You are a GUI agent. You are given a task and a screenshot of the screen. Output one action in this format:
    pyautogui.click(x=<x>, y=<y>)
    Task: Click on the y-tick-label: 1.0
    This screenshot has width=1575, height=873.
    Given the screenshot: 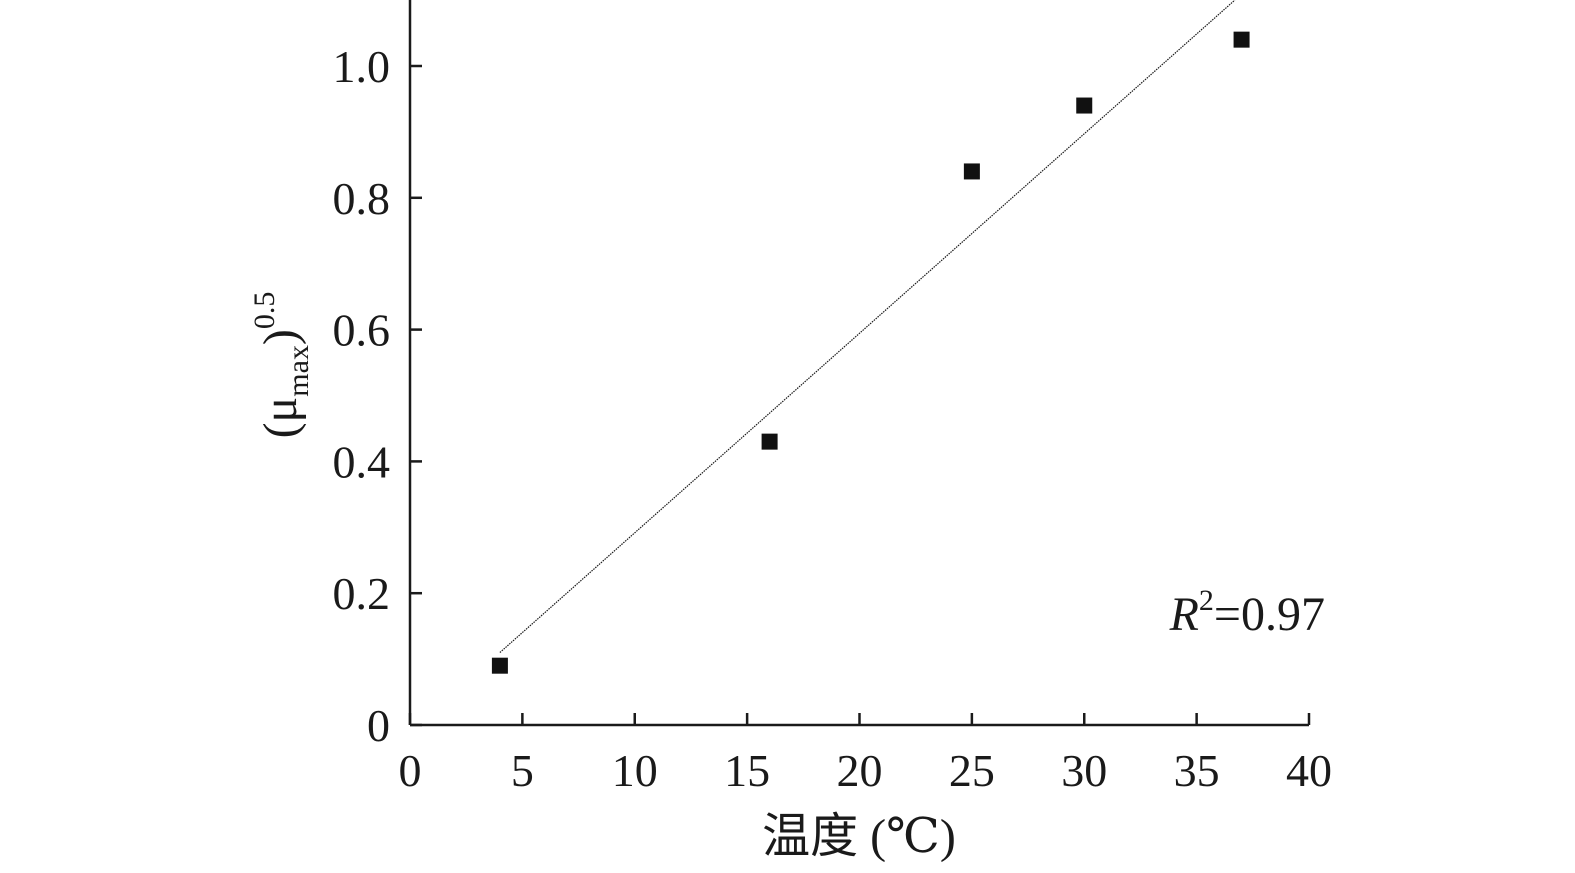 What is the action you would take?
    pyautogui.click(x=362, y=66)
    